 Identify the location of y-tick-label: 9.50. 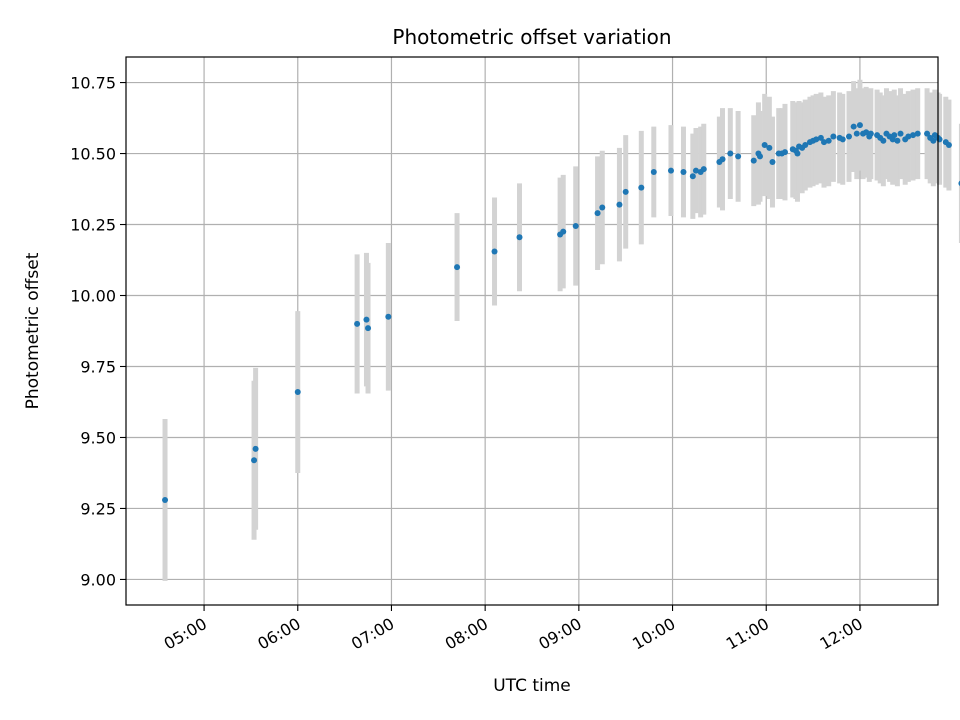
(98, 437).